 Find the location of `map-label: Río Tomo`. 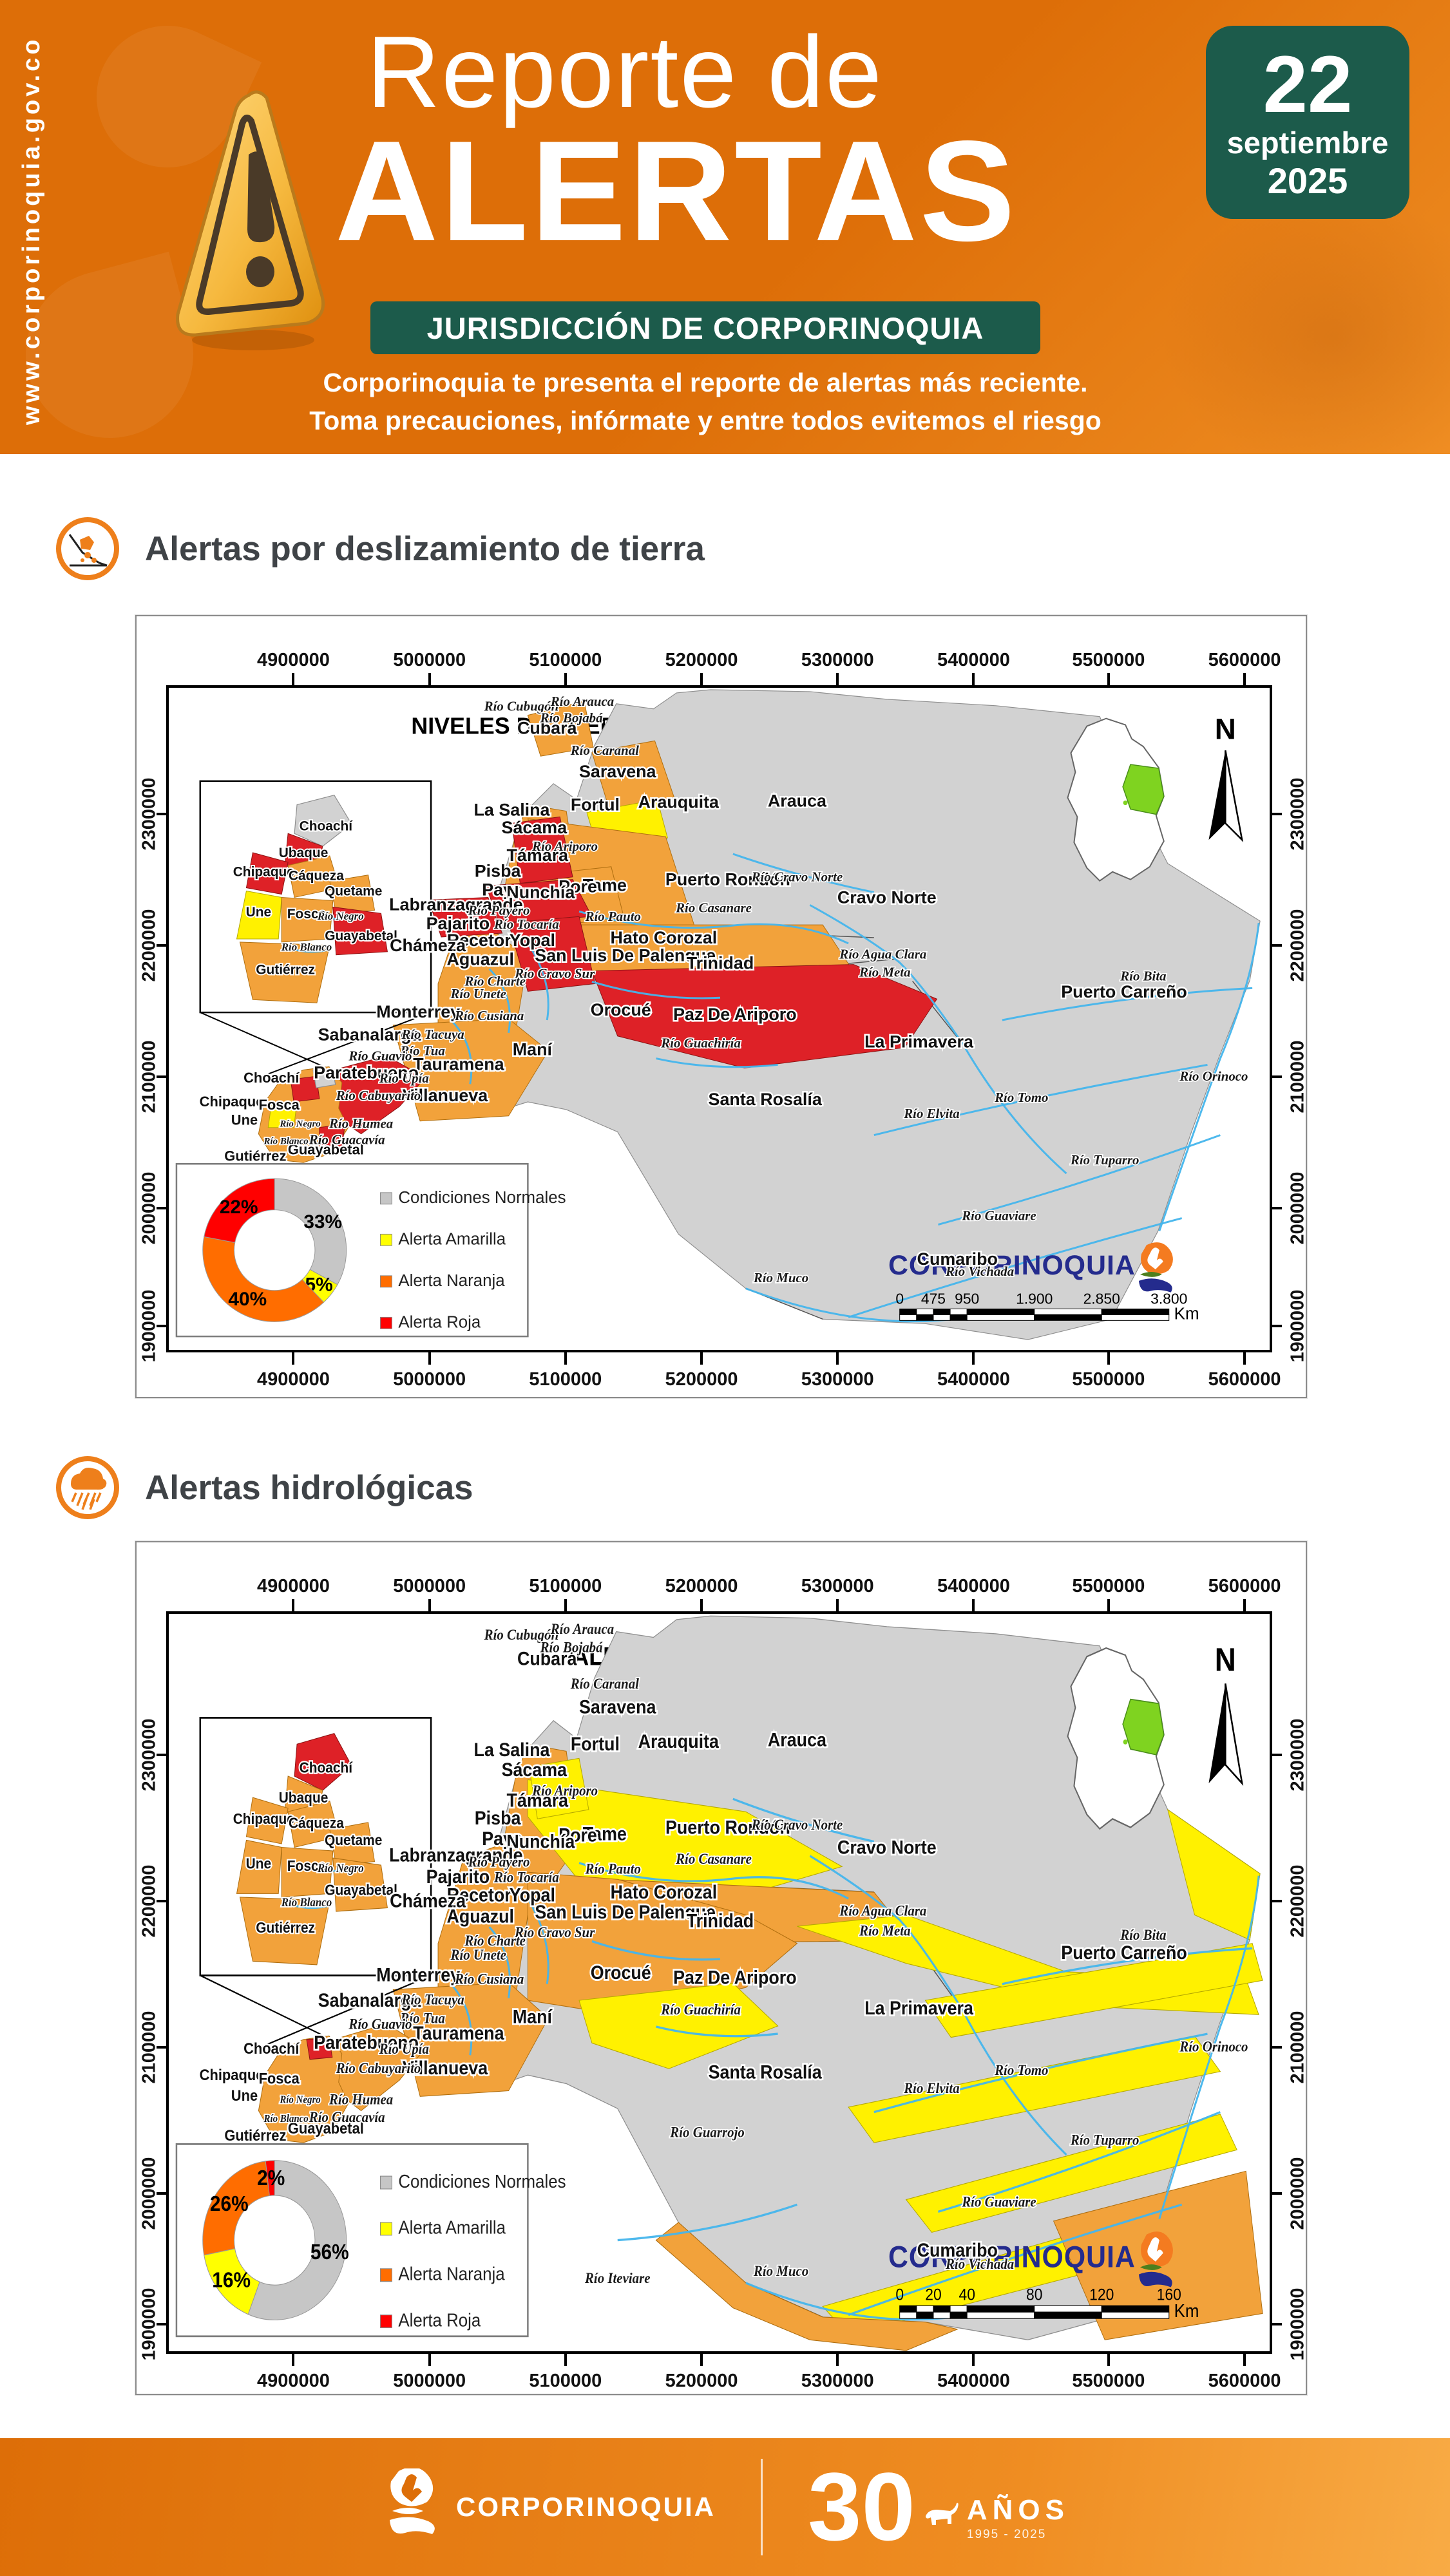

map-label: Río Tomo is located at coordinates (1021, 2070).